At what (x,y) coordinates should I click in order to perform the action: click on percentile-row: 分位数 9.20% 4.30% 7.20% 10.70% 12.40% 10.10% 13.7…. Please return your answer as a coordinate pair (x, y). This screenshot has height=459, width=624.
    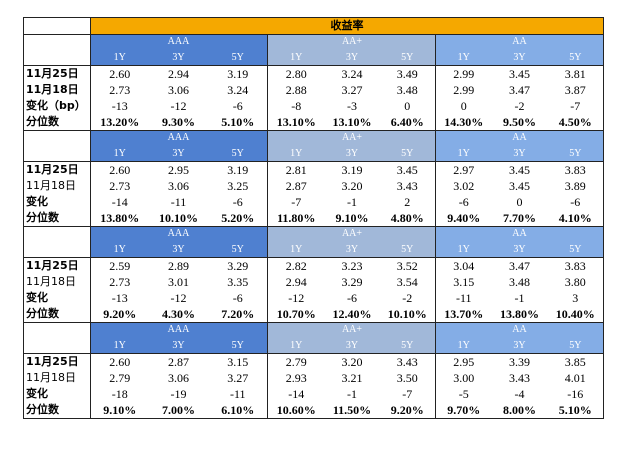
    Looking at the image, I should click on (314, 314).